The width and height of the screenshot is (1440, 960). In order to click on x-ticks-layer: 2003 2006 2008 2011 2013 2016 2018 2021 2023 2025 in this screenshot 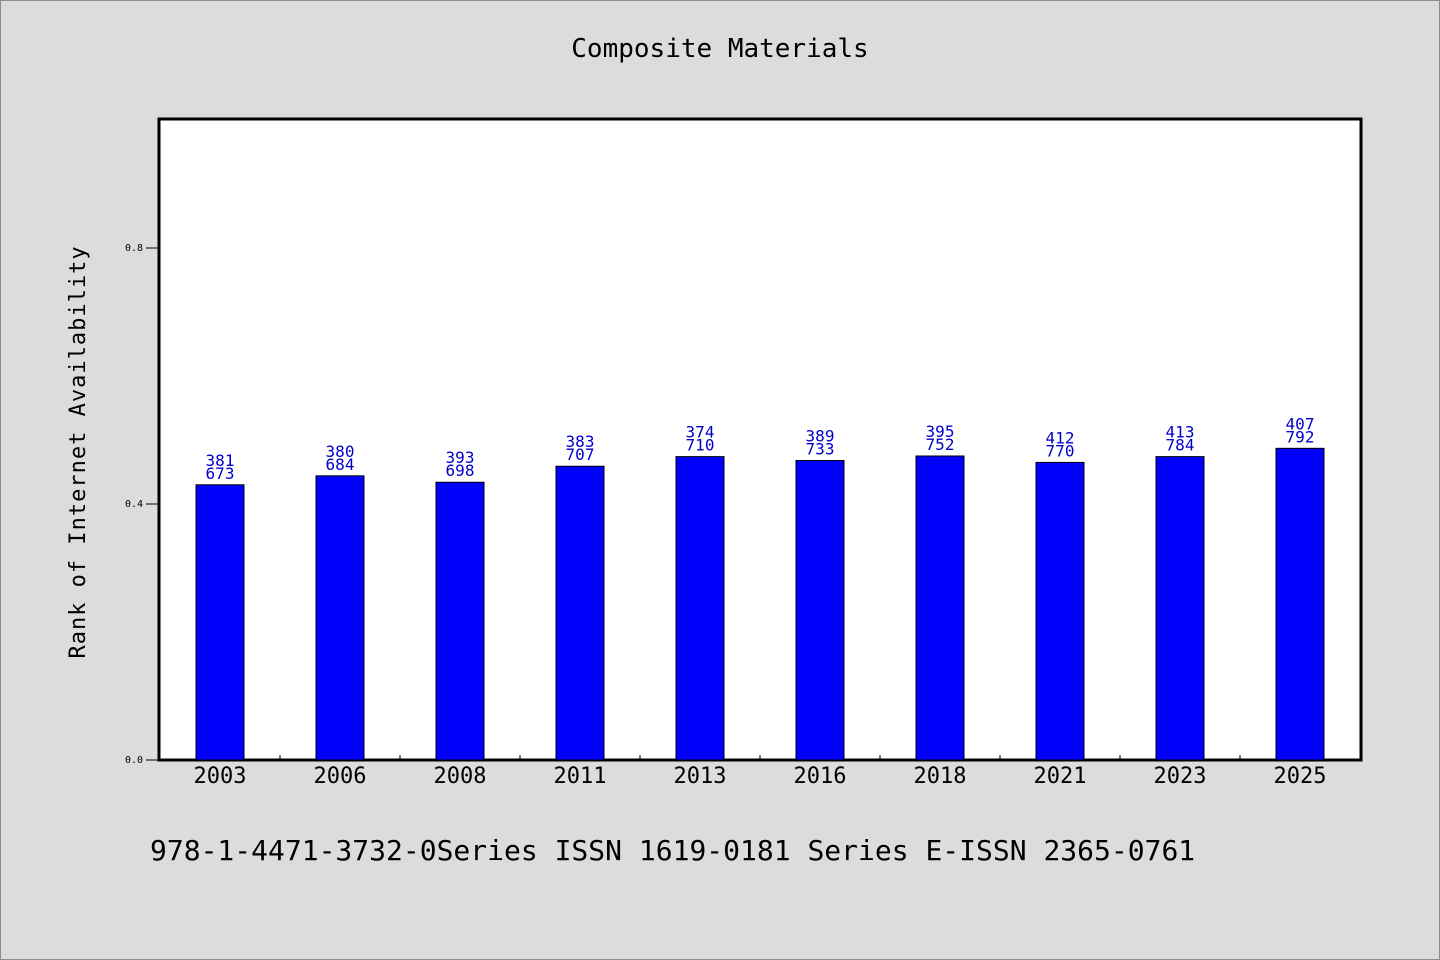, I will do `click(760, 772)`.